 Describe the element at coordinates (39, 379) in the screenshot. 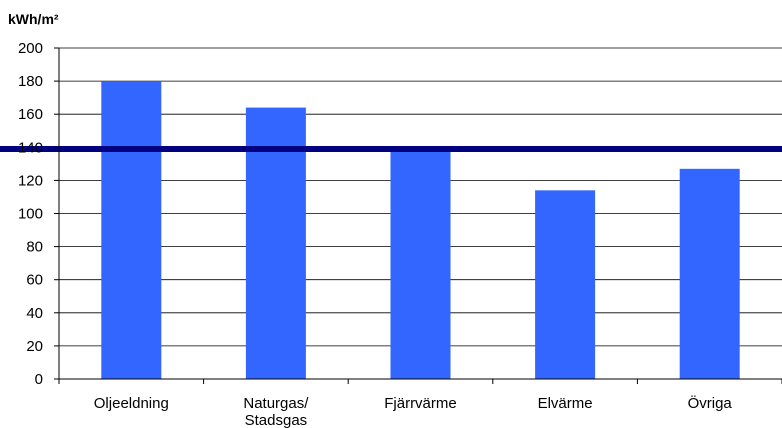

I see `y-tick-label: 0` at that location.